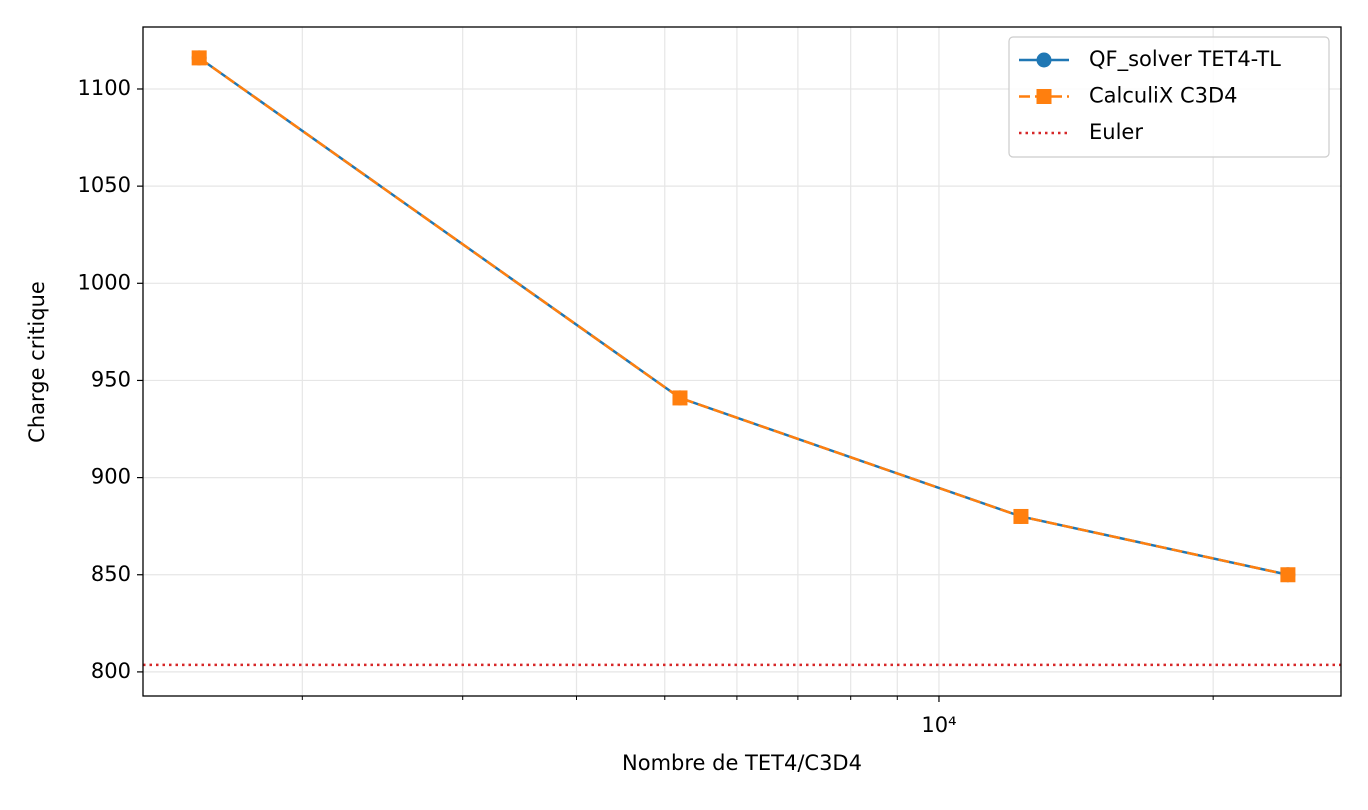  What do you see at coordinates (111, 379) in the screenshot?
I see `y-tick-label: 950` at bounding box center [111, 379].